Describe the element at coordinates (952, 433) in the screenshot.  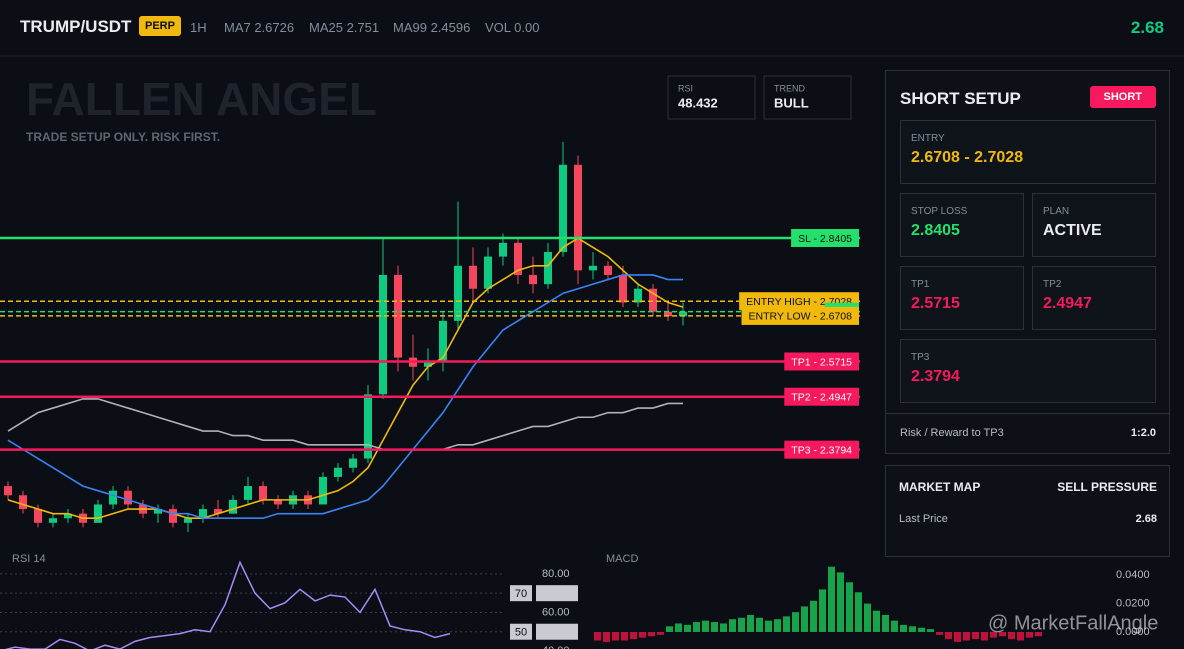
I see `rr-label: Risk / Reward to TP3` at that location.